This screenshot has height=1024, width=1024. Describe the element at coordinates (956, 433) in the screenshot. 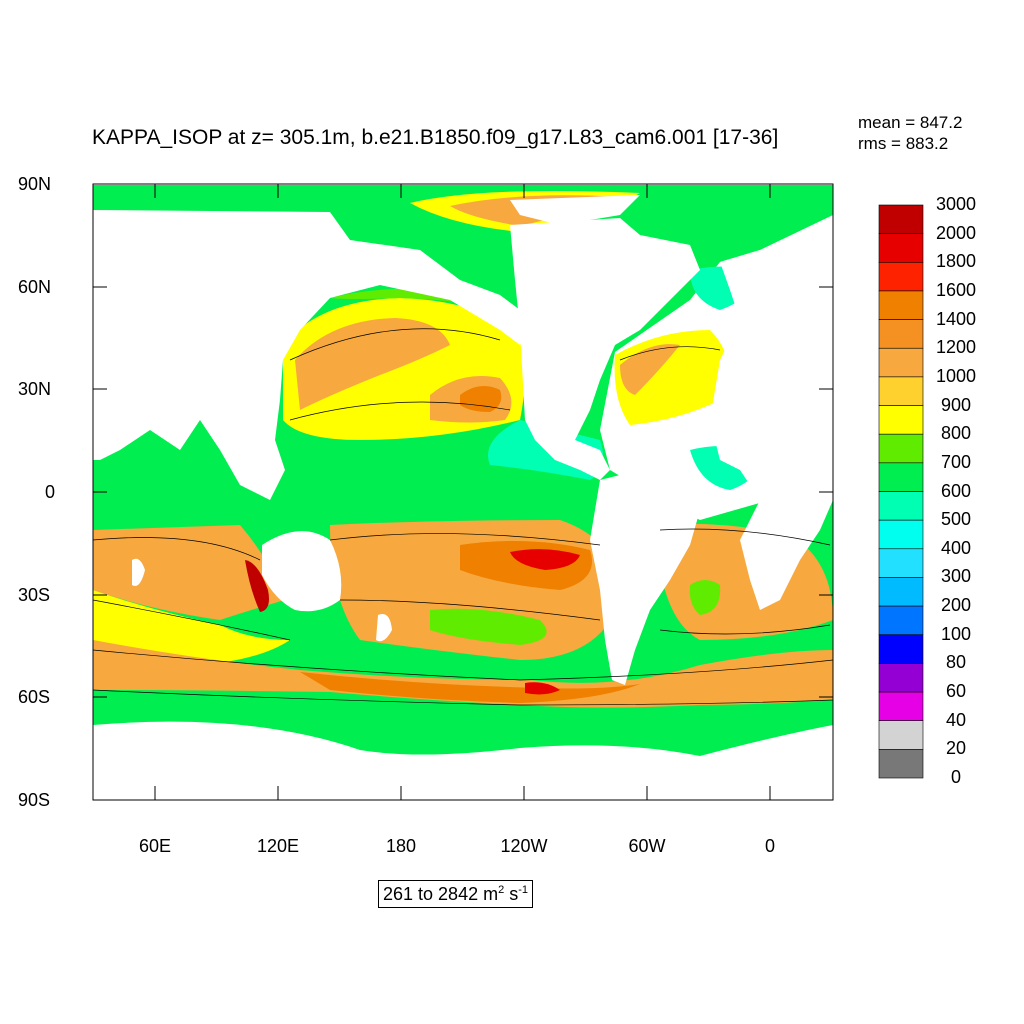

I see `colorbar-label: 800` at that location.